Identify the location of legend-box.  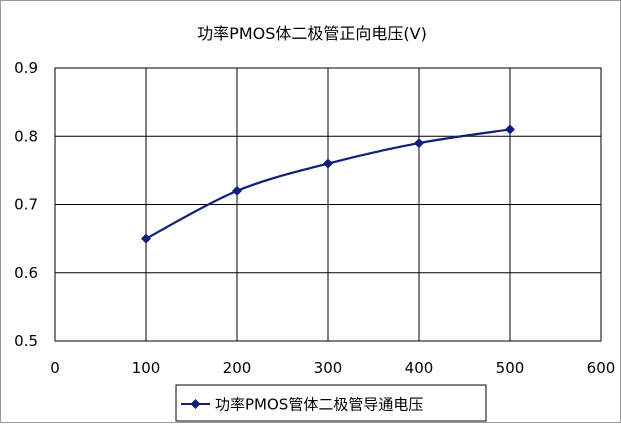
(331, 403).